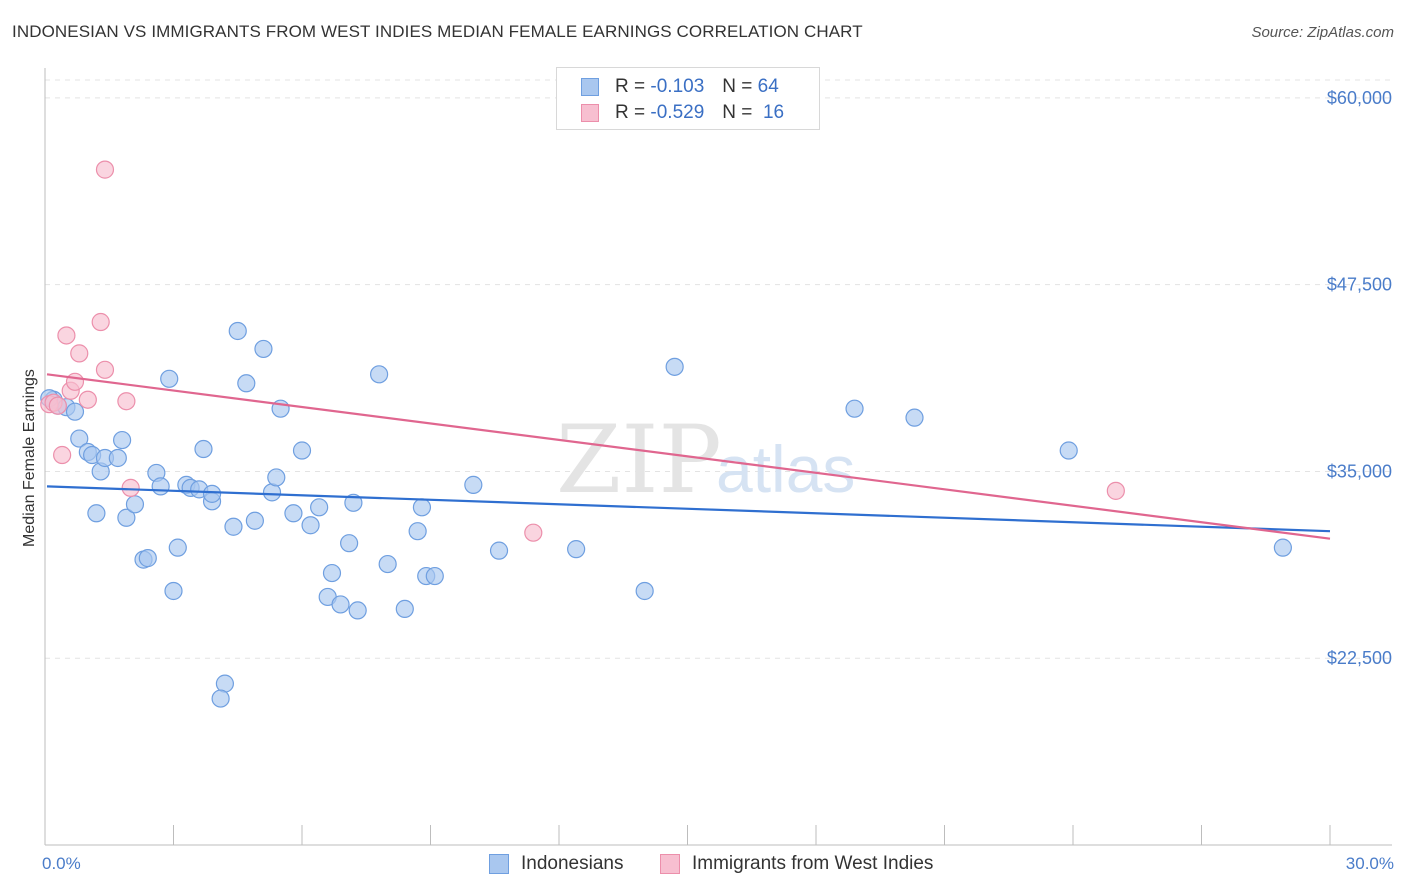  Describe the element at coordinates (590, 113) in the screenshot. I see `legend-swatch-west-indies` at that location.